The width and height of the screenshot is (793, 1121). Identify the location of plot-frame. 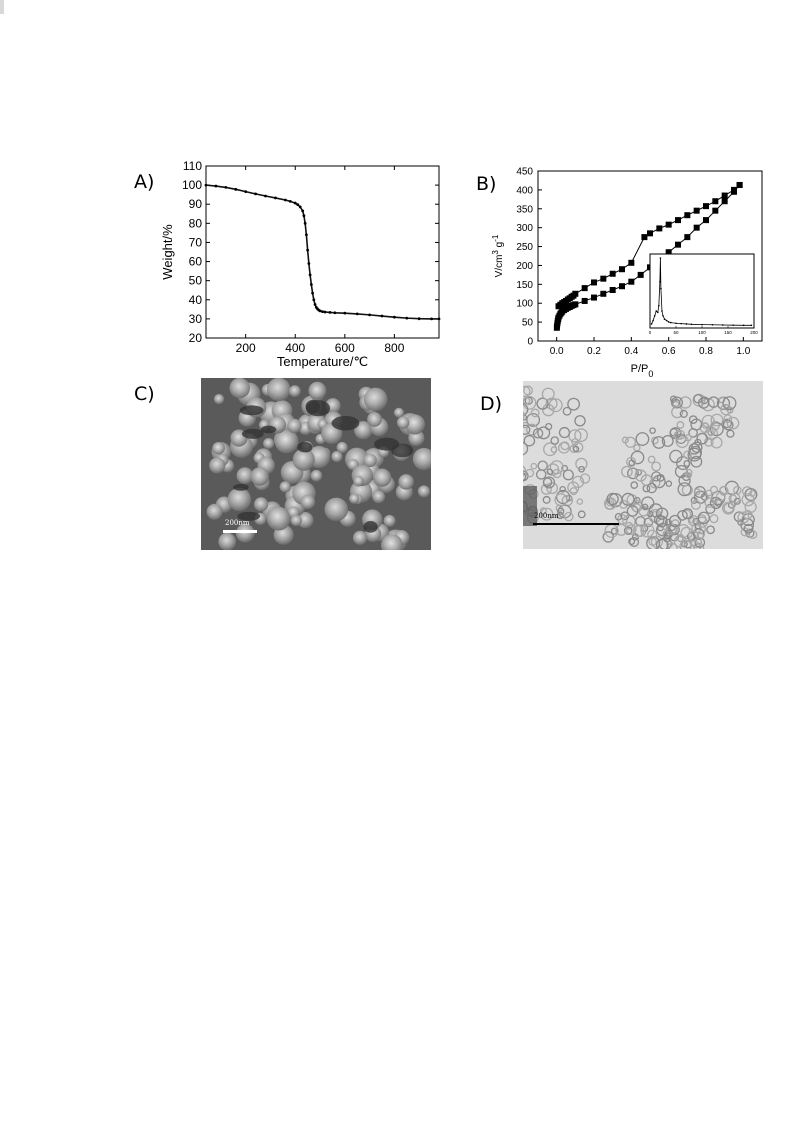
(650, 256).